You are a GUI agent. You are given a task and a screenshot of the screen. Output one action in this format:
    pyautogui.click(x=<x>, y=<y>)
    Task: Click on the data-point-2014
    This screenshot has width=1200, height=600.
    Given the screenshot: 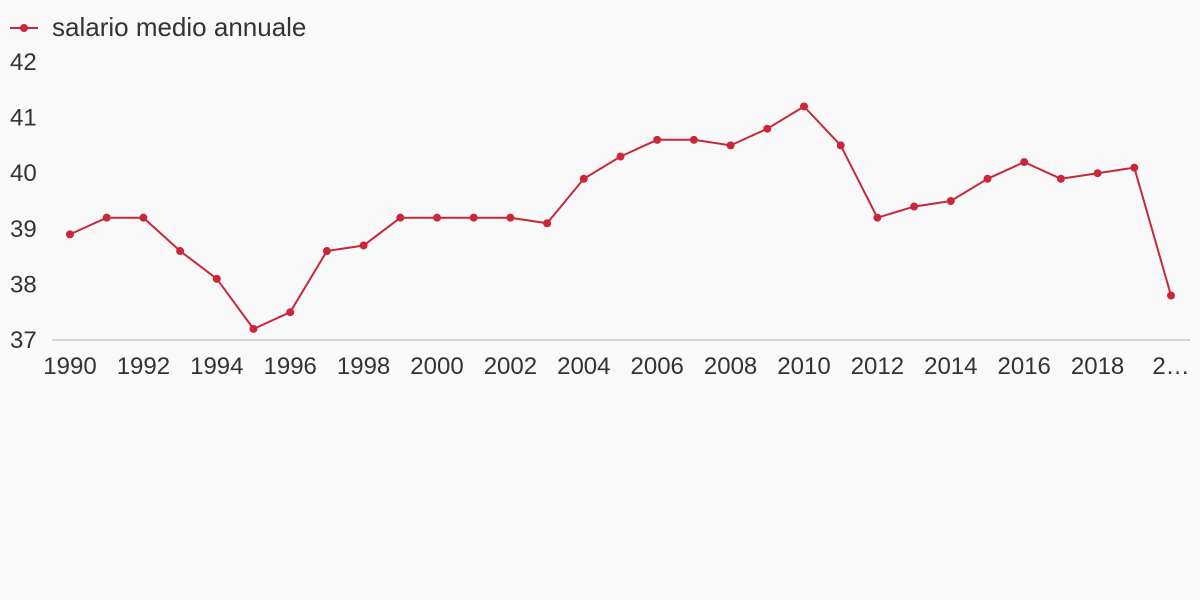 What is the action you would take?
    pyautogui.click(x=950, y=201)
    